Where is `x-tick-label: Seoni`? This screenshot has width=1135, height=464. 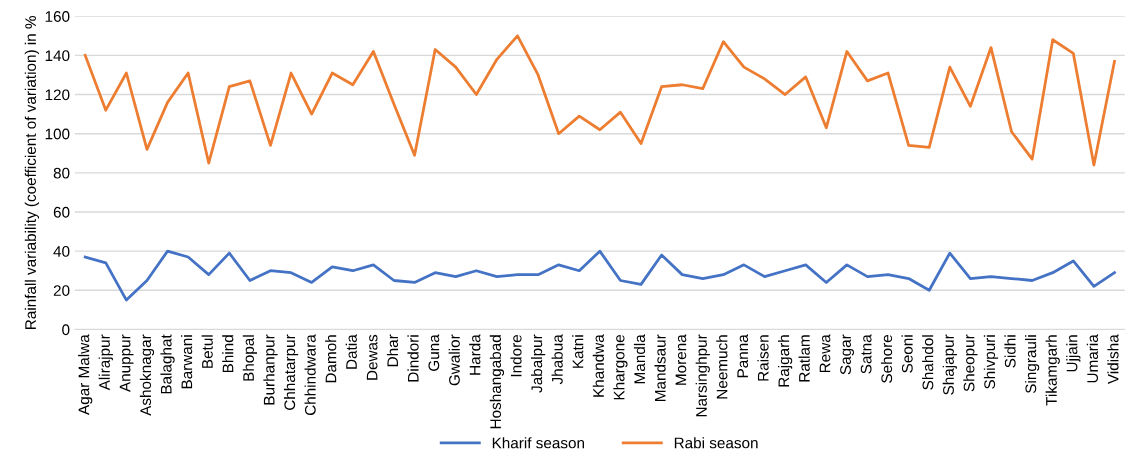 x-tick-label: Seoni is located at coordinates (907, 354).